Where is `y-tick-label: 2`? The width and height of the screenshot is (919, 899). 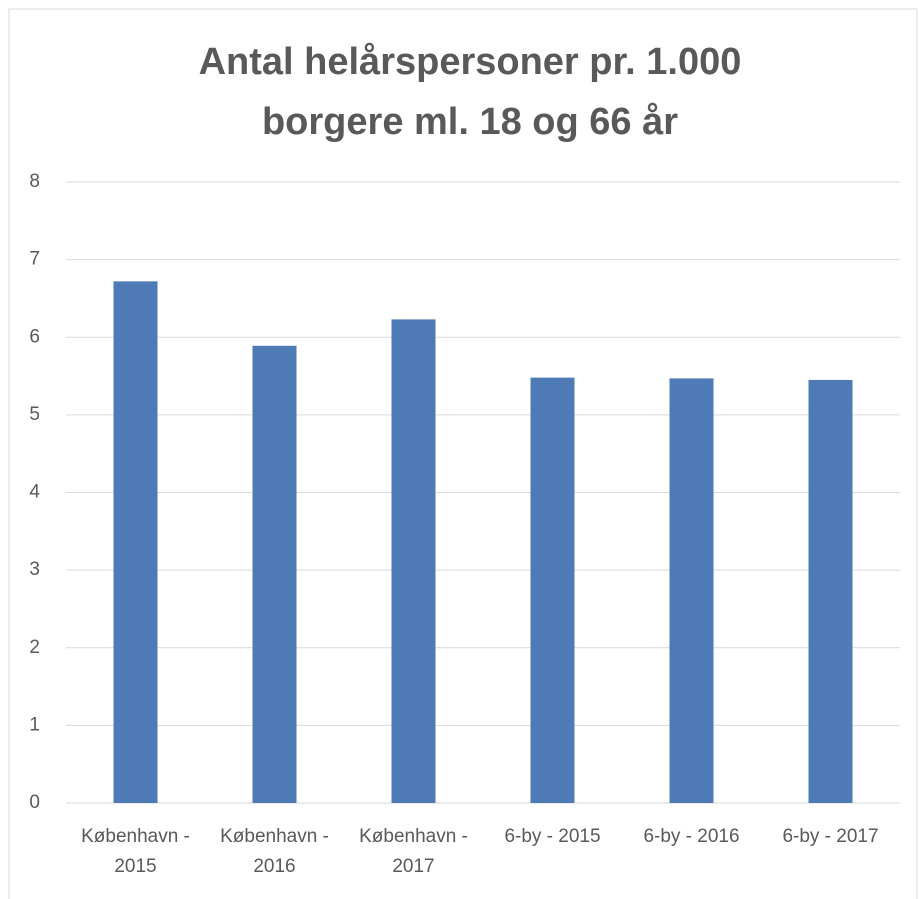
y-tick-label: 2 is located at coordinates (34, 647).